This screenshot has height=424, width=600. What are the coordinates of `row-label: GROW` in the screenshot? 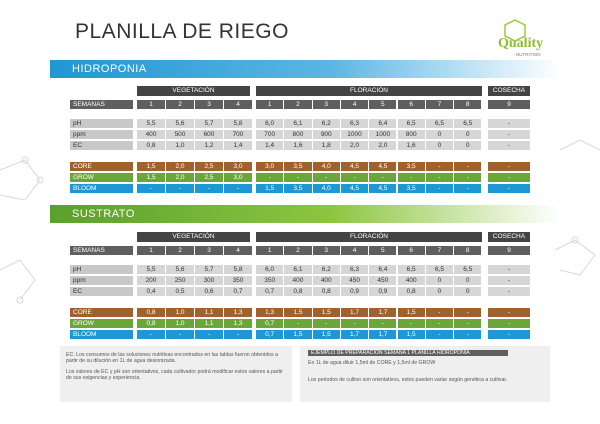 It's located at (101, 323).